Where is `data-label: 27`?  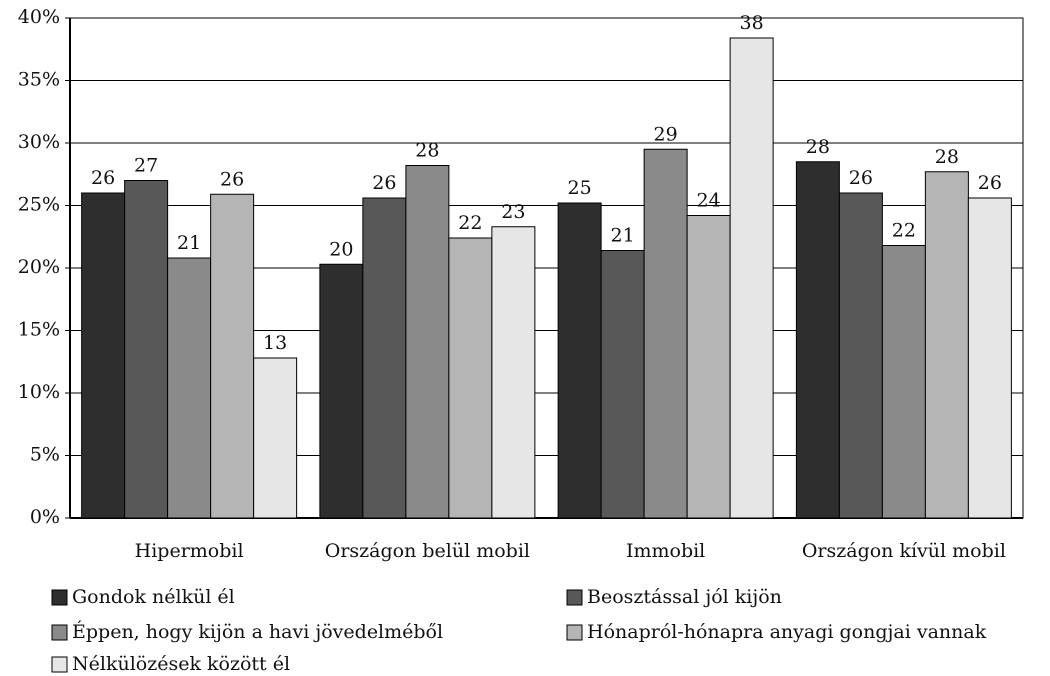 data-label: 27 is located at coordinates (146, 166).